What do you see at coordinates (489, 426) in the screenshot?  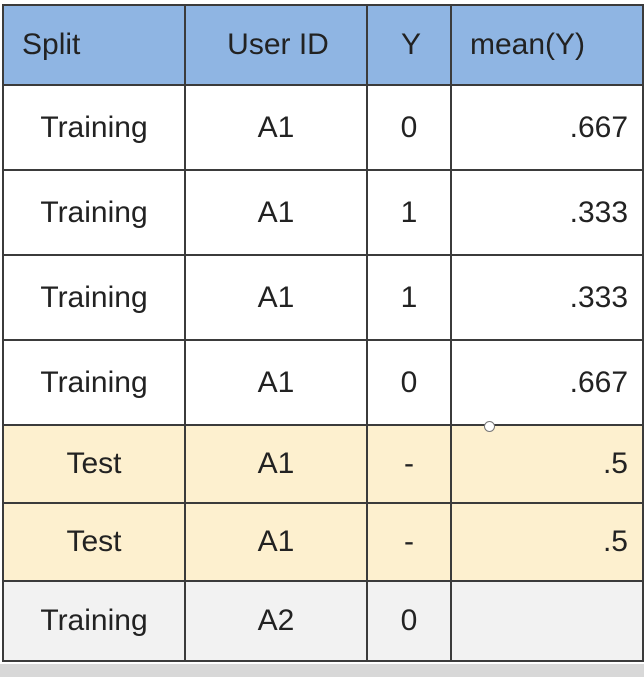 I see `mouse-cursor-icon` at bounding box center [489, 426].